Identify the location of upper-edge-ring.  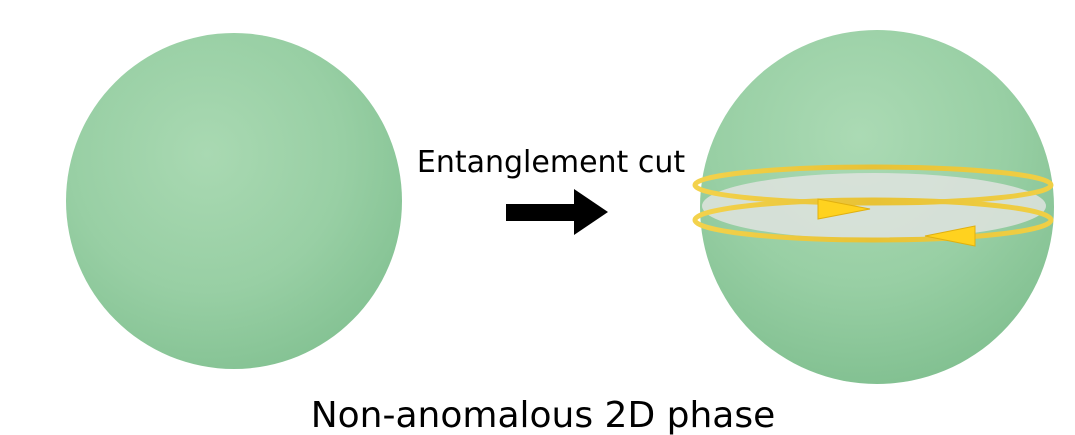
(873, 185).